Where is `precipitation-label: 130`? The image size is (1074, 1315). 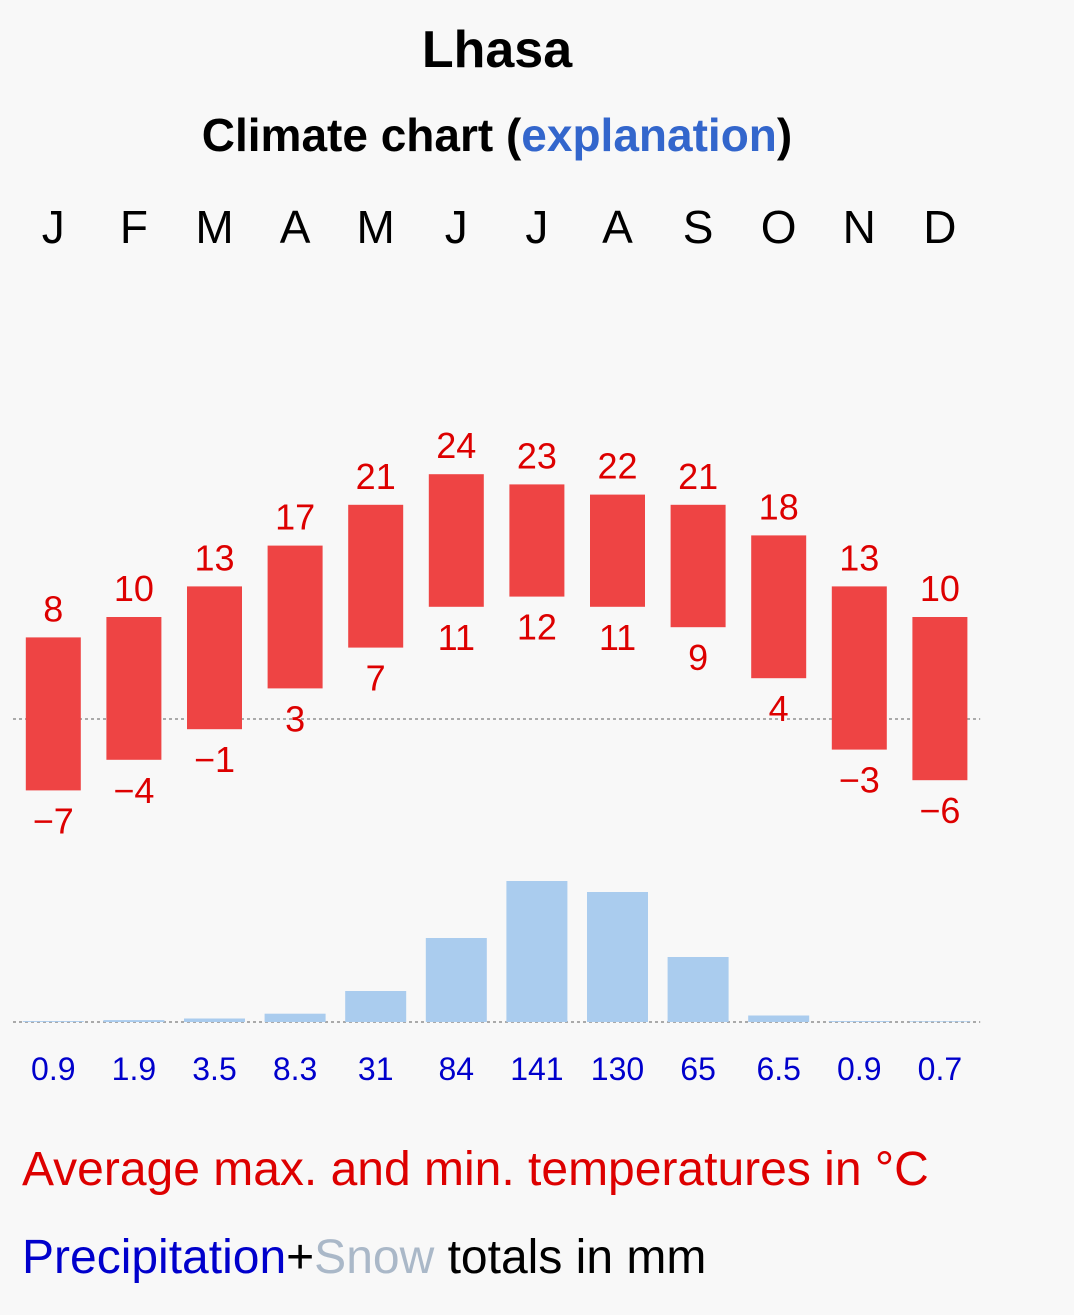 precipitation-label: 130 is located at coordinates (617, 1069).